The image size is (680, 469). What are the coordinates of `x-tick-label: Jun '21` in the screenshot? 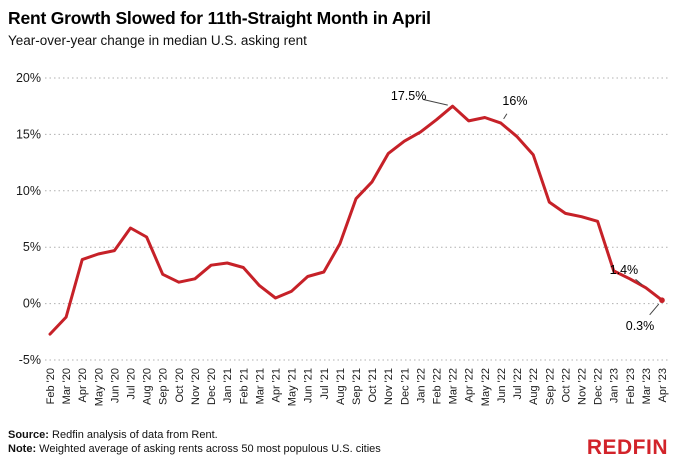 It's located at (309, 385).